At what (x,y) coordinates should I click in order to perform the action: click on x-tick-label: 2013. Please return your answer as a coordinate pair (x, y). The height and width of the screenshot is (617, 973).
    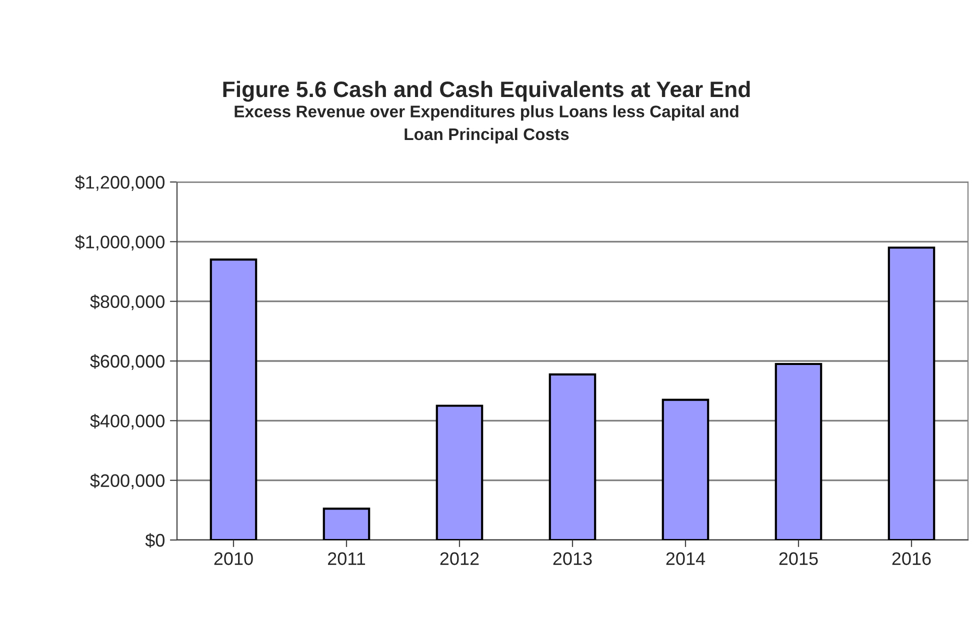
    Looking at the image, I should click on (572, 559).